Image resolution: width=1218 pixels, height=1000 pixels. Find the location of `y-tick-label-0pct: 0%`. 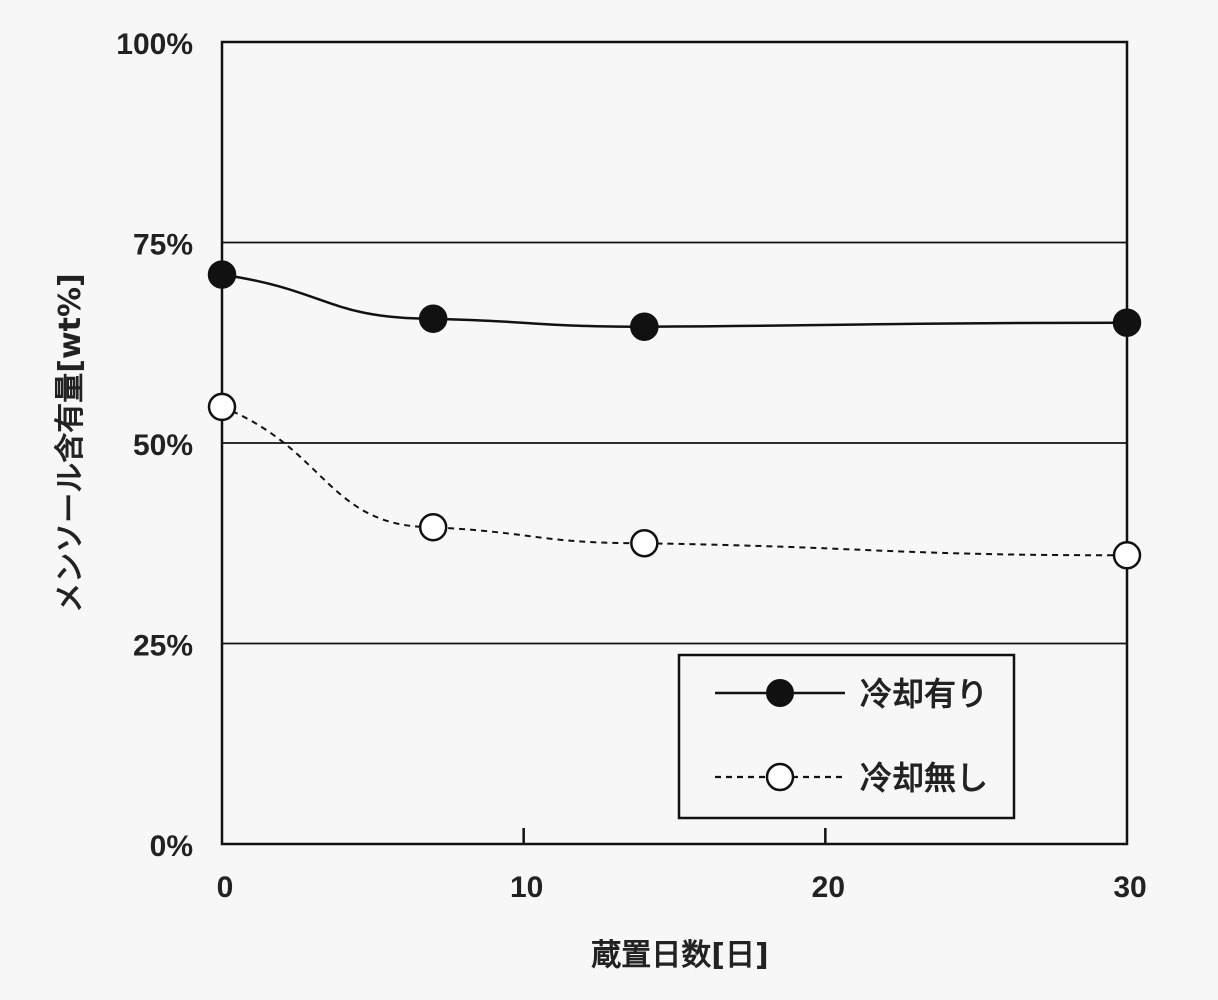

y-tick-label-0pct: 0% is located at coordinates (171, 846).